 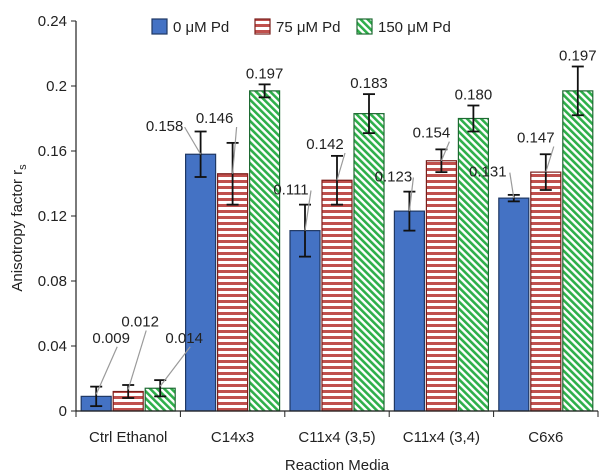 I want to click on data-label: 0.014, so click(x=184, y=338).